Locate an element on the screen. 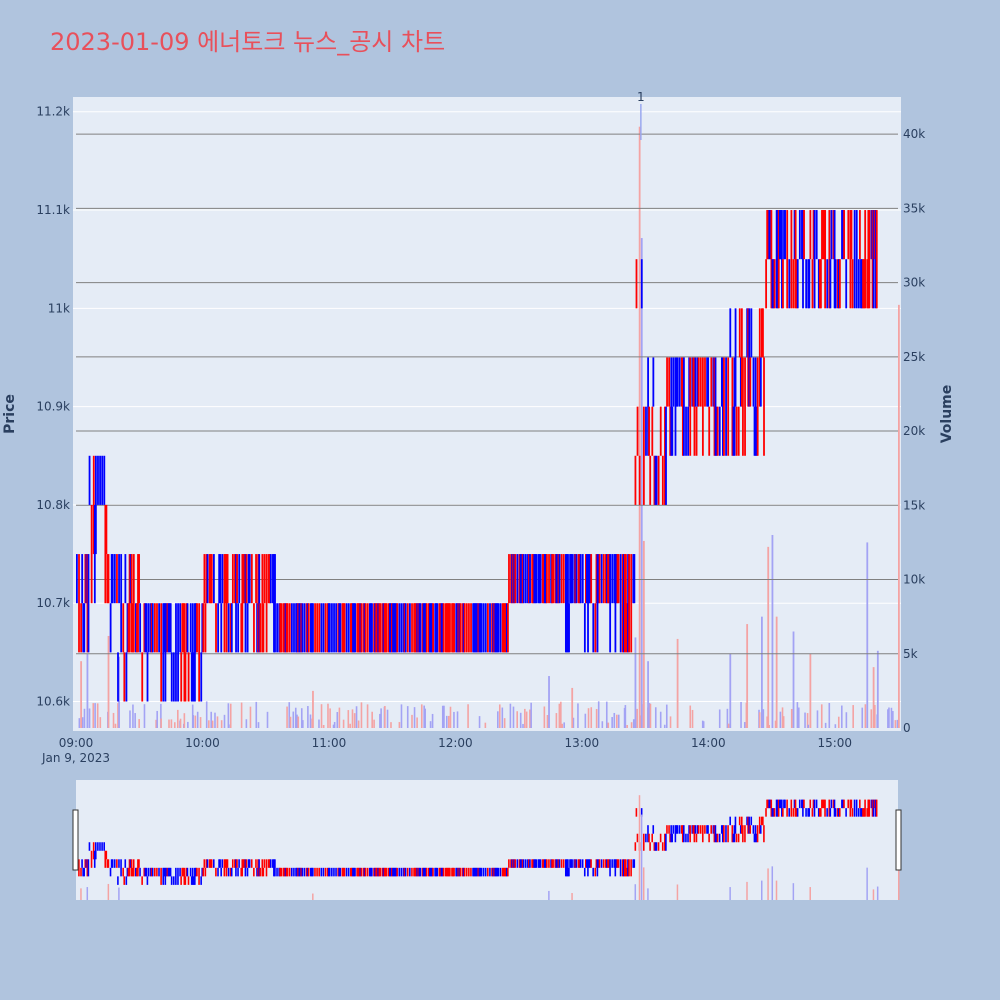 This screenshot has height=1000, width=1000. volume-tick-label: 35k is located at coordinates (914, 208).